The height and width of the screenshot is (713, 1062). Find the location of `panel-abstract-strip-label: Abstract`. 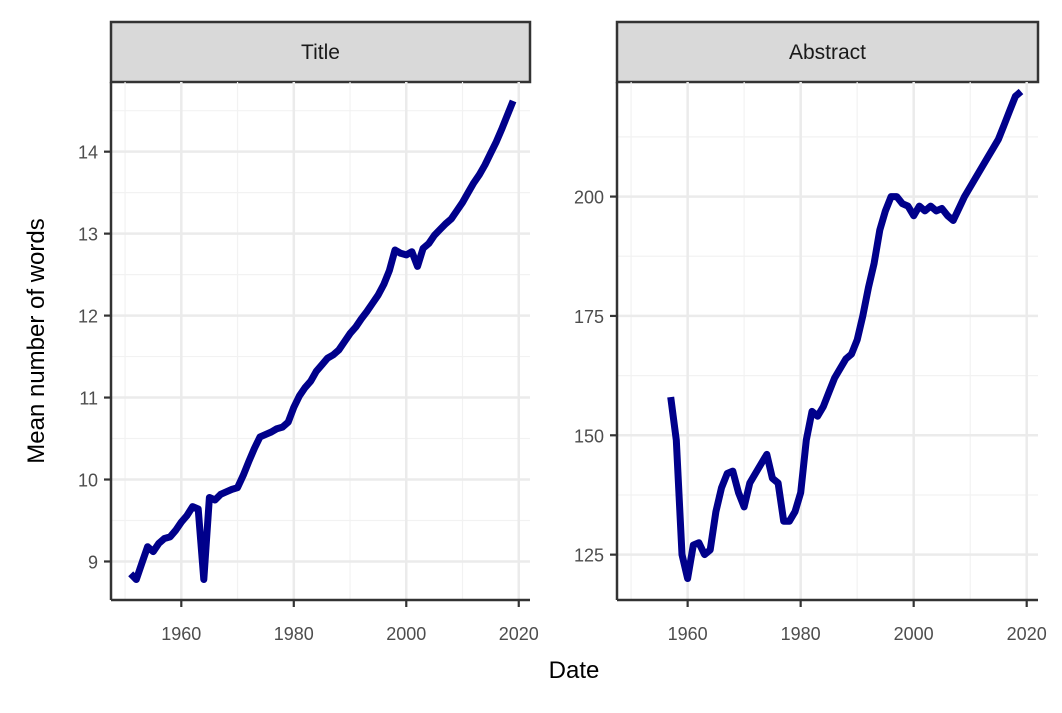

panel-abstract-strip-label: Abstract is located at coordinates (827, 52).